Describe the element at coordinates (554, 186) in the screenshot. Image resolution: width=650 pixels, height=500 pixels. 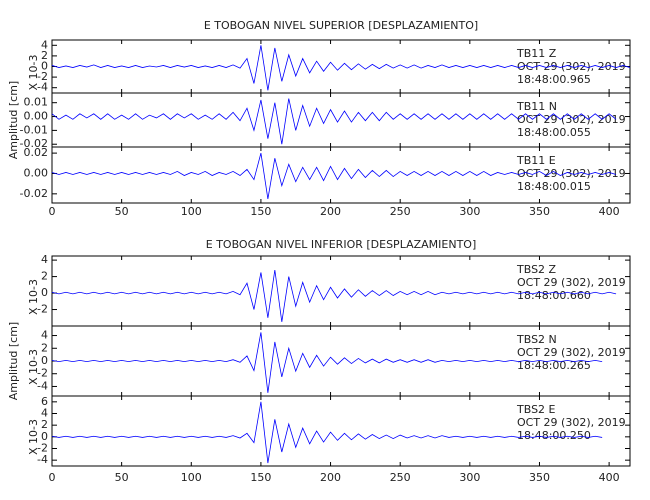
I see `trace-label: 18:48:00.015` at that location.